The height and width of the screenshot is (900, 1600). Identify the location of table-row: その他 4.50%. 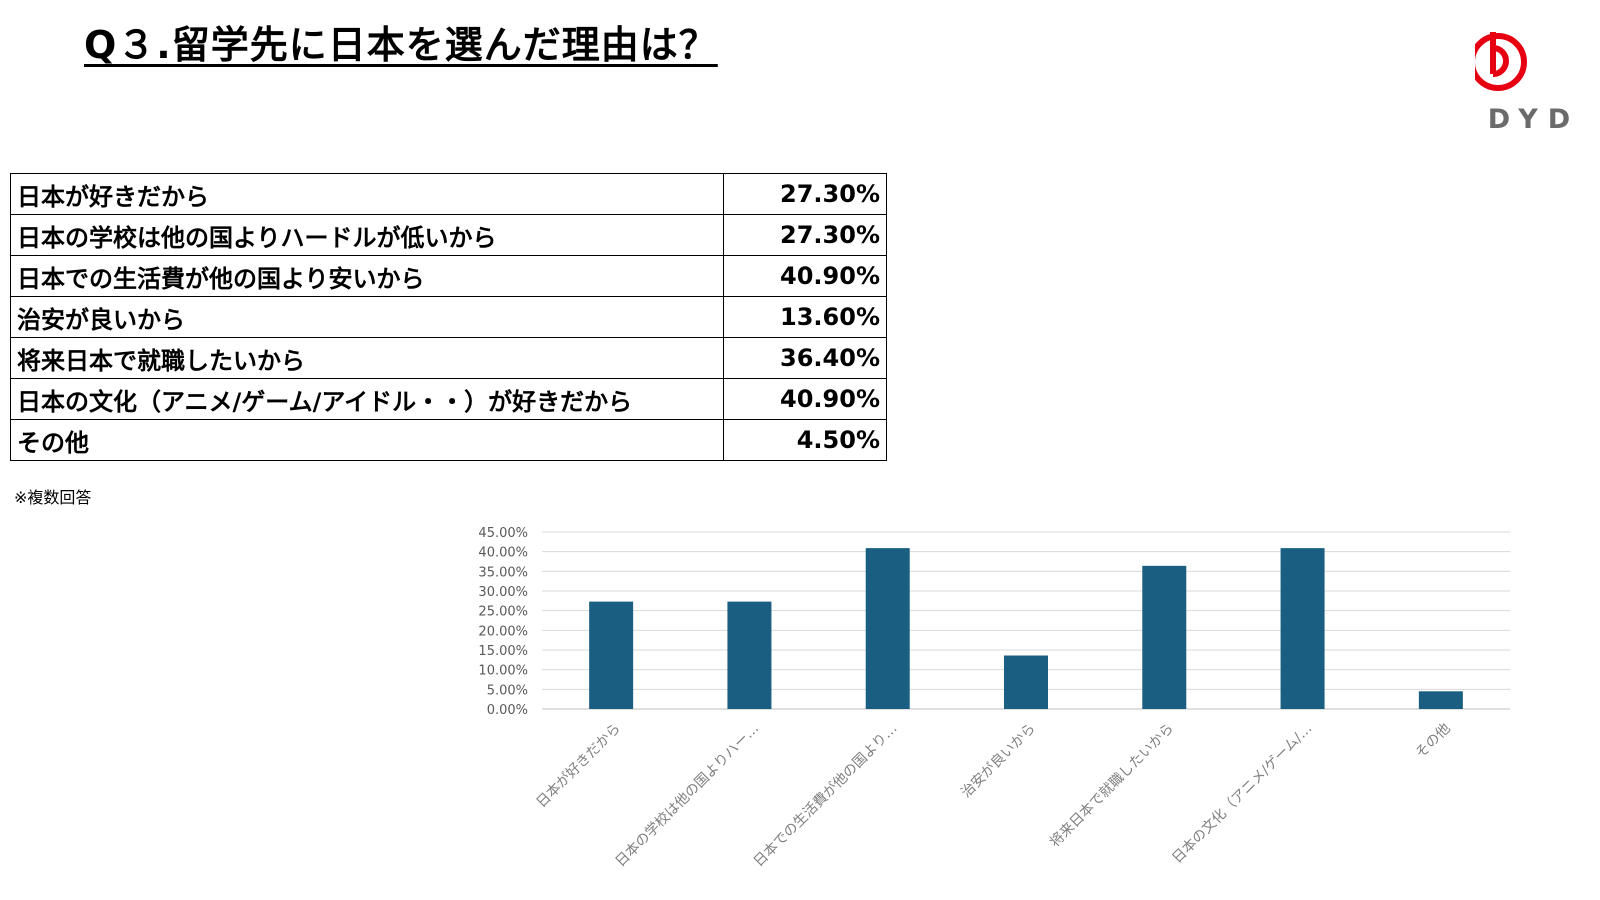
(448, 440).